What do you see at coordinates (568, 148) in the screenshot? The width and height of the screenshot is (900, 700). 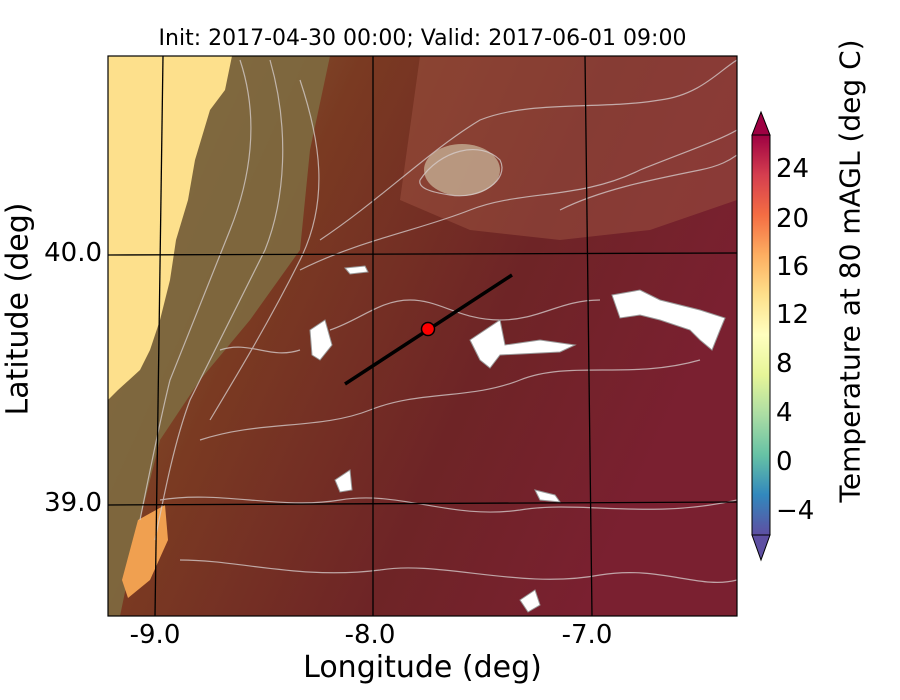 I see `northeast-band` at bounding box center [568, 148].